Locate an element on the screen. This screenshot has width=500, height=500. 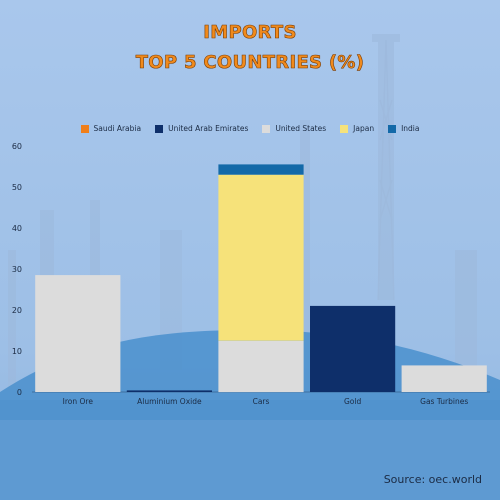
legend-item-united-states: United States is located at coordinates (294, 128).